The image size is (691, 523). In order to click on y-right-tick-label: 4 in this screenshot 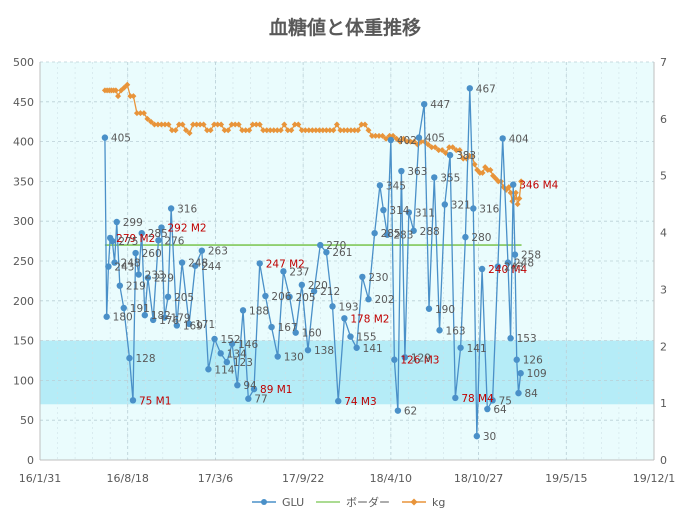, I will do `click(663, 233)`.